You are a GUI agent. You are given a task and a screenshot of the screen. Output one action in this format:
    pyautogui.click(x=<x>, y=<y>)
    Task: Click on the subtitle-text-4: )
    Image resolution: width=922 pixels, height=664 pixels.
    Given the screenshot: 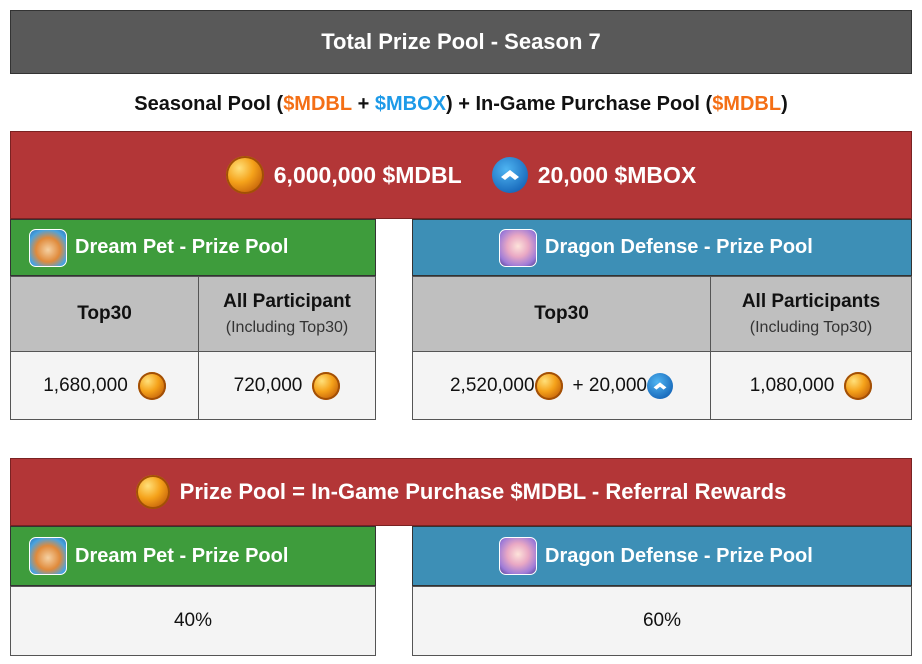 What is the action you would take?
    pyautogui.click(x=784, y=103)
    